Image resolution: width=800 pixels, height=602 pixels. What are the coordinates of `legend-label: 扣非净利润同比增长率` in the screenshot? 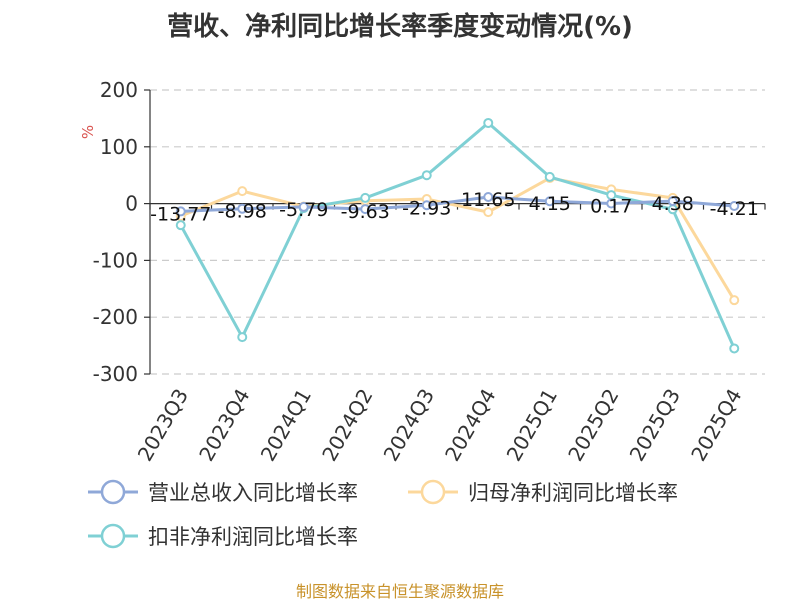 It's located at (253, 537).